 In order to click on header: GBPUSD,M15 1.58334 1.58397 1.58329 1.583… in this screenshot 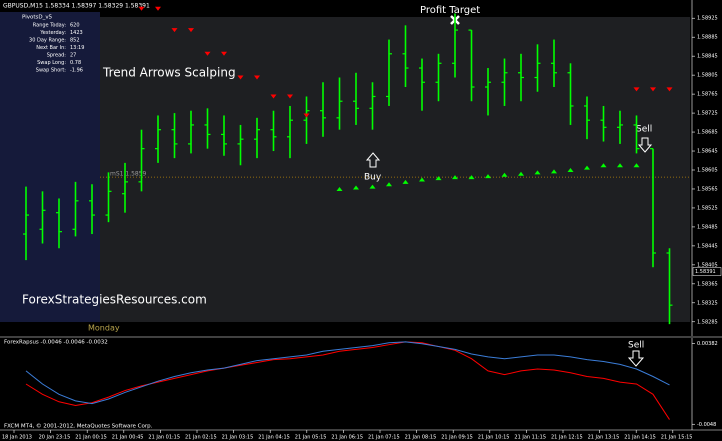, I will do `click(76, 6)`.